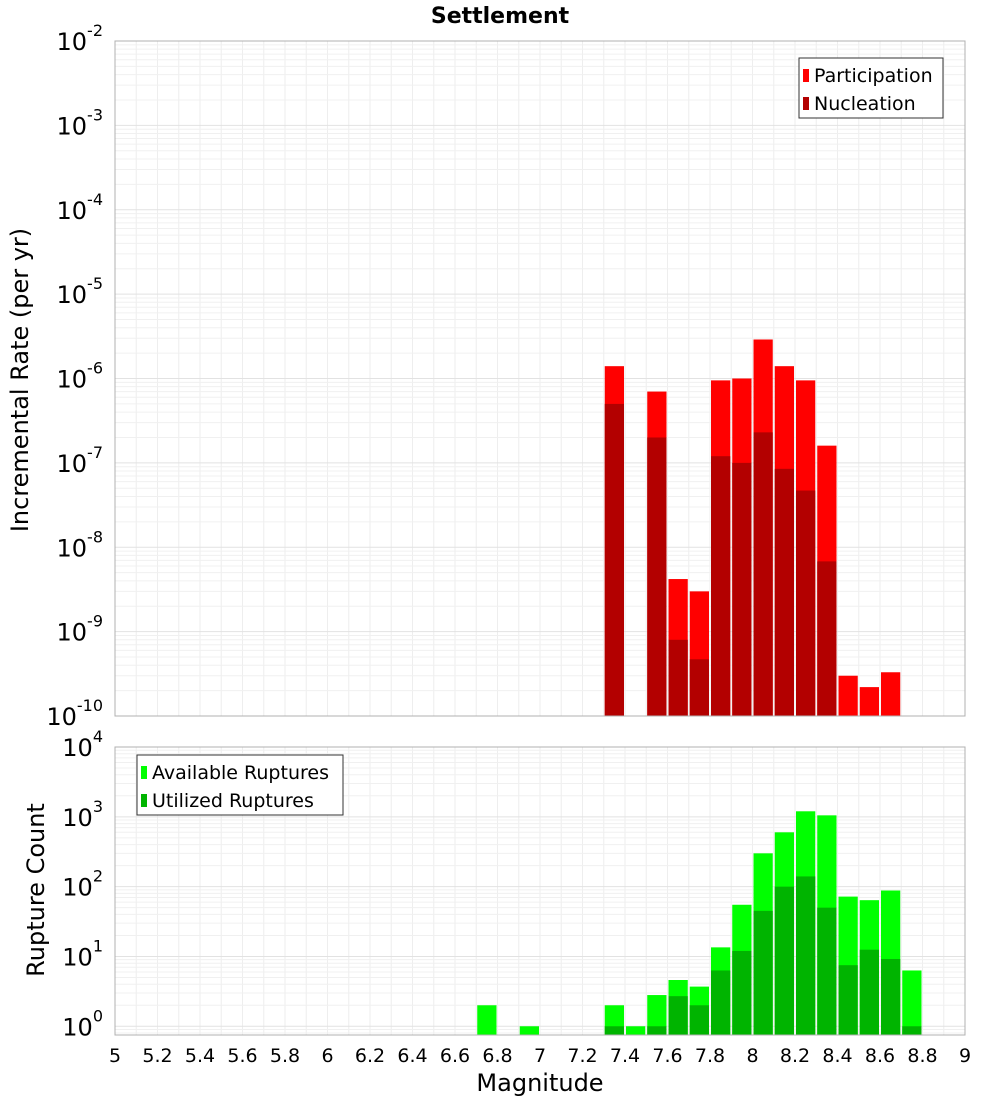 This screenshot has width=1000, height=1104. What do you see at coordinates (327, 1056) in the screenshot?
I see `x-tick-label: 6` at bounding box center [327, 1056].